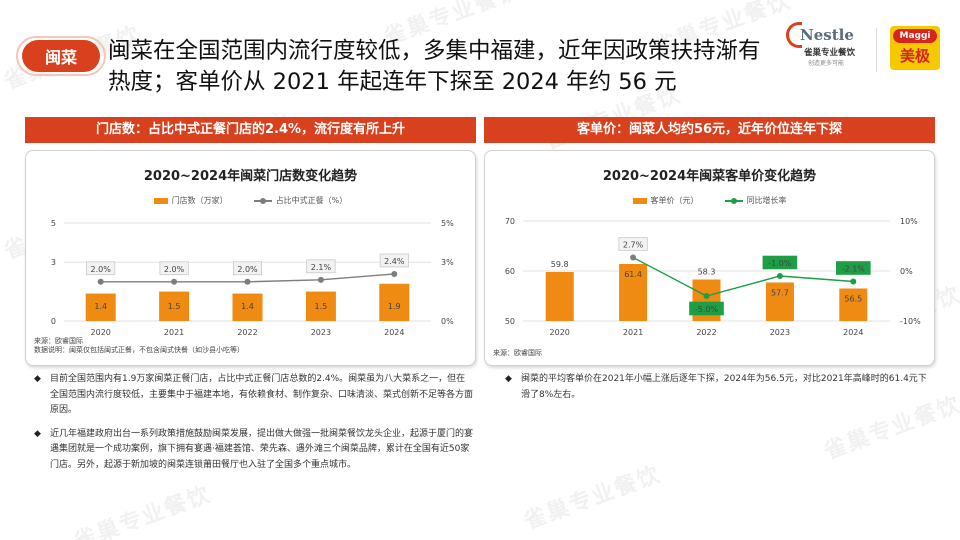 The width and height of the screenshot is (960, 540). What do you see at coordinates (825, 47) in the screenshot?
I see `nestle-logo: Nestle 雀巢专业餐饮 创造更多可能` at bounding box center [825, 47].